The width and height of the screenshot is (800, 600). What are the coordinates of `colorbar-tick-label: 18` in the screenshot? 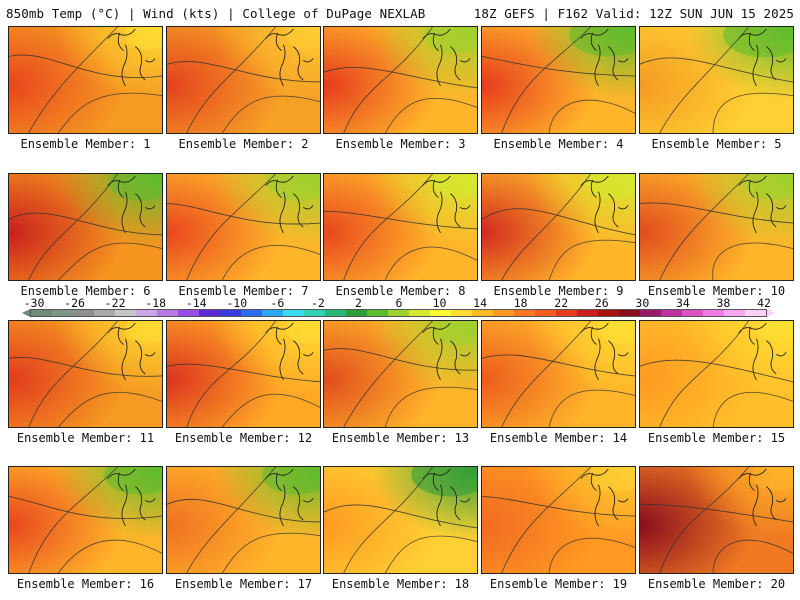 It's located at (520, 303).